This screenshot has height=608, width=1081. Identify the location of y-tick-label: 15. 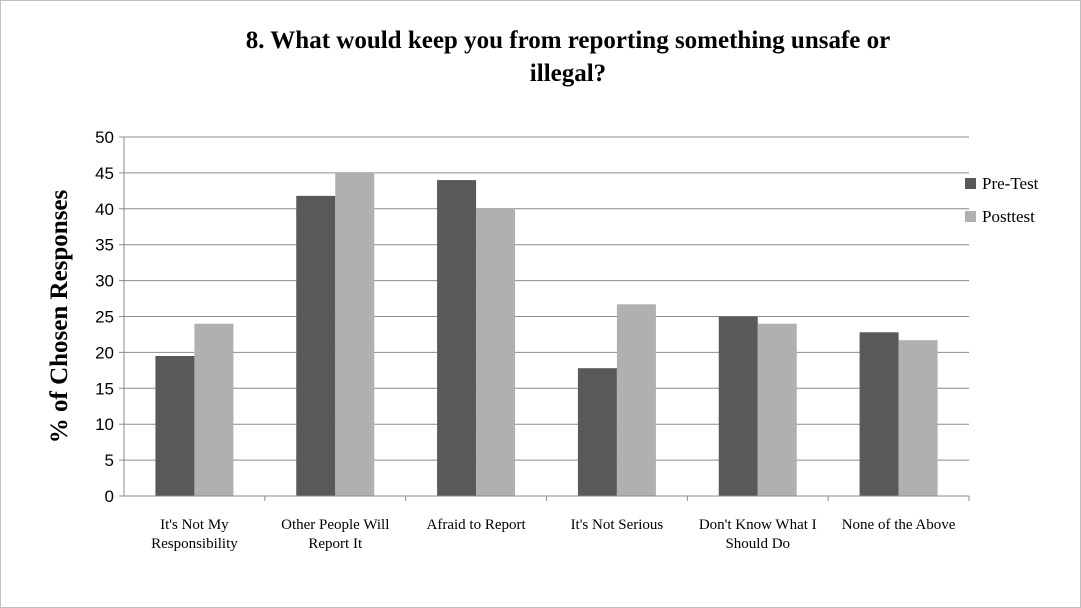
(104, 388).